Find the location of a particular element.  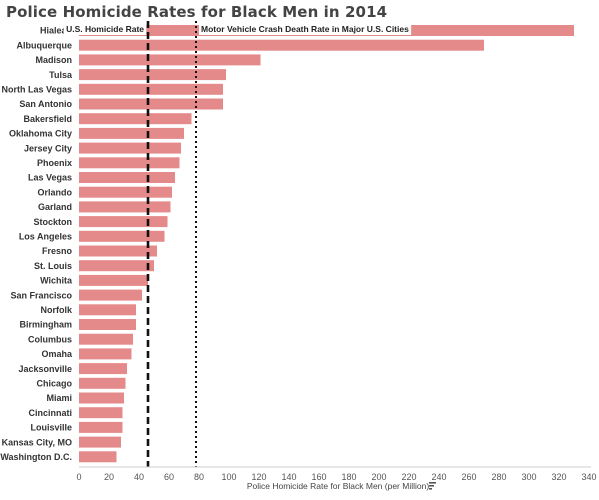

category-label: Washington D.C. is located at coordinates (36, 457).